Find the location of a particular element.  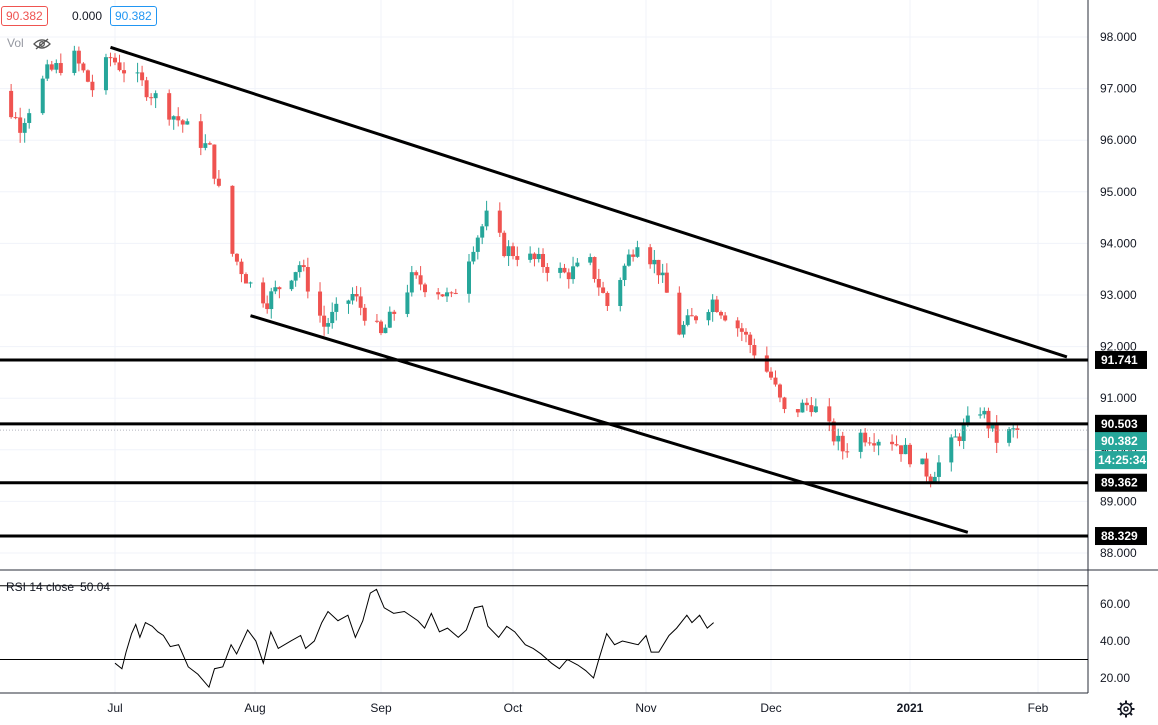

time-axis: Jul Aug Sep Oct Nov Dec 2021 Feb is located at coordinates (577, 708).